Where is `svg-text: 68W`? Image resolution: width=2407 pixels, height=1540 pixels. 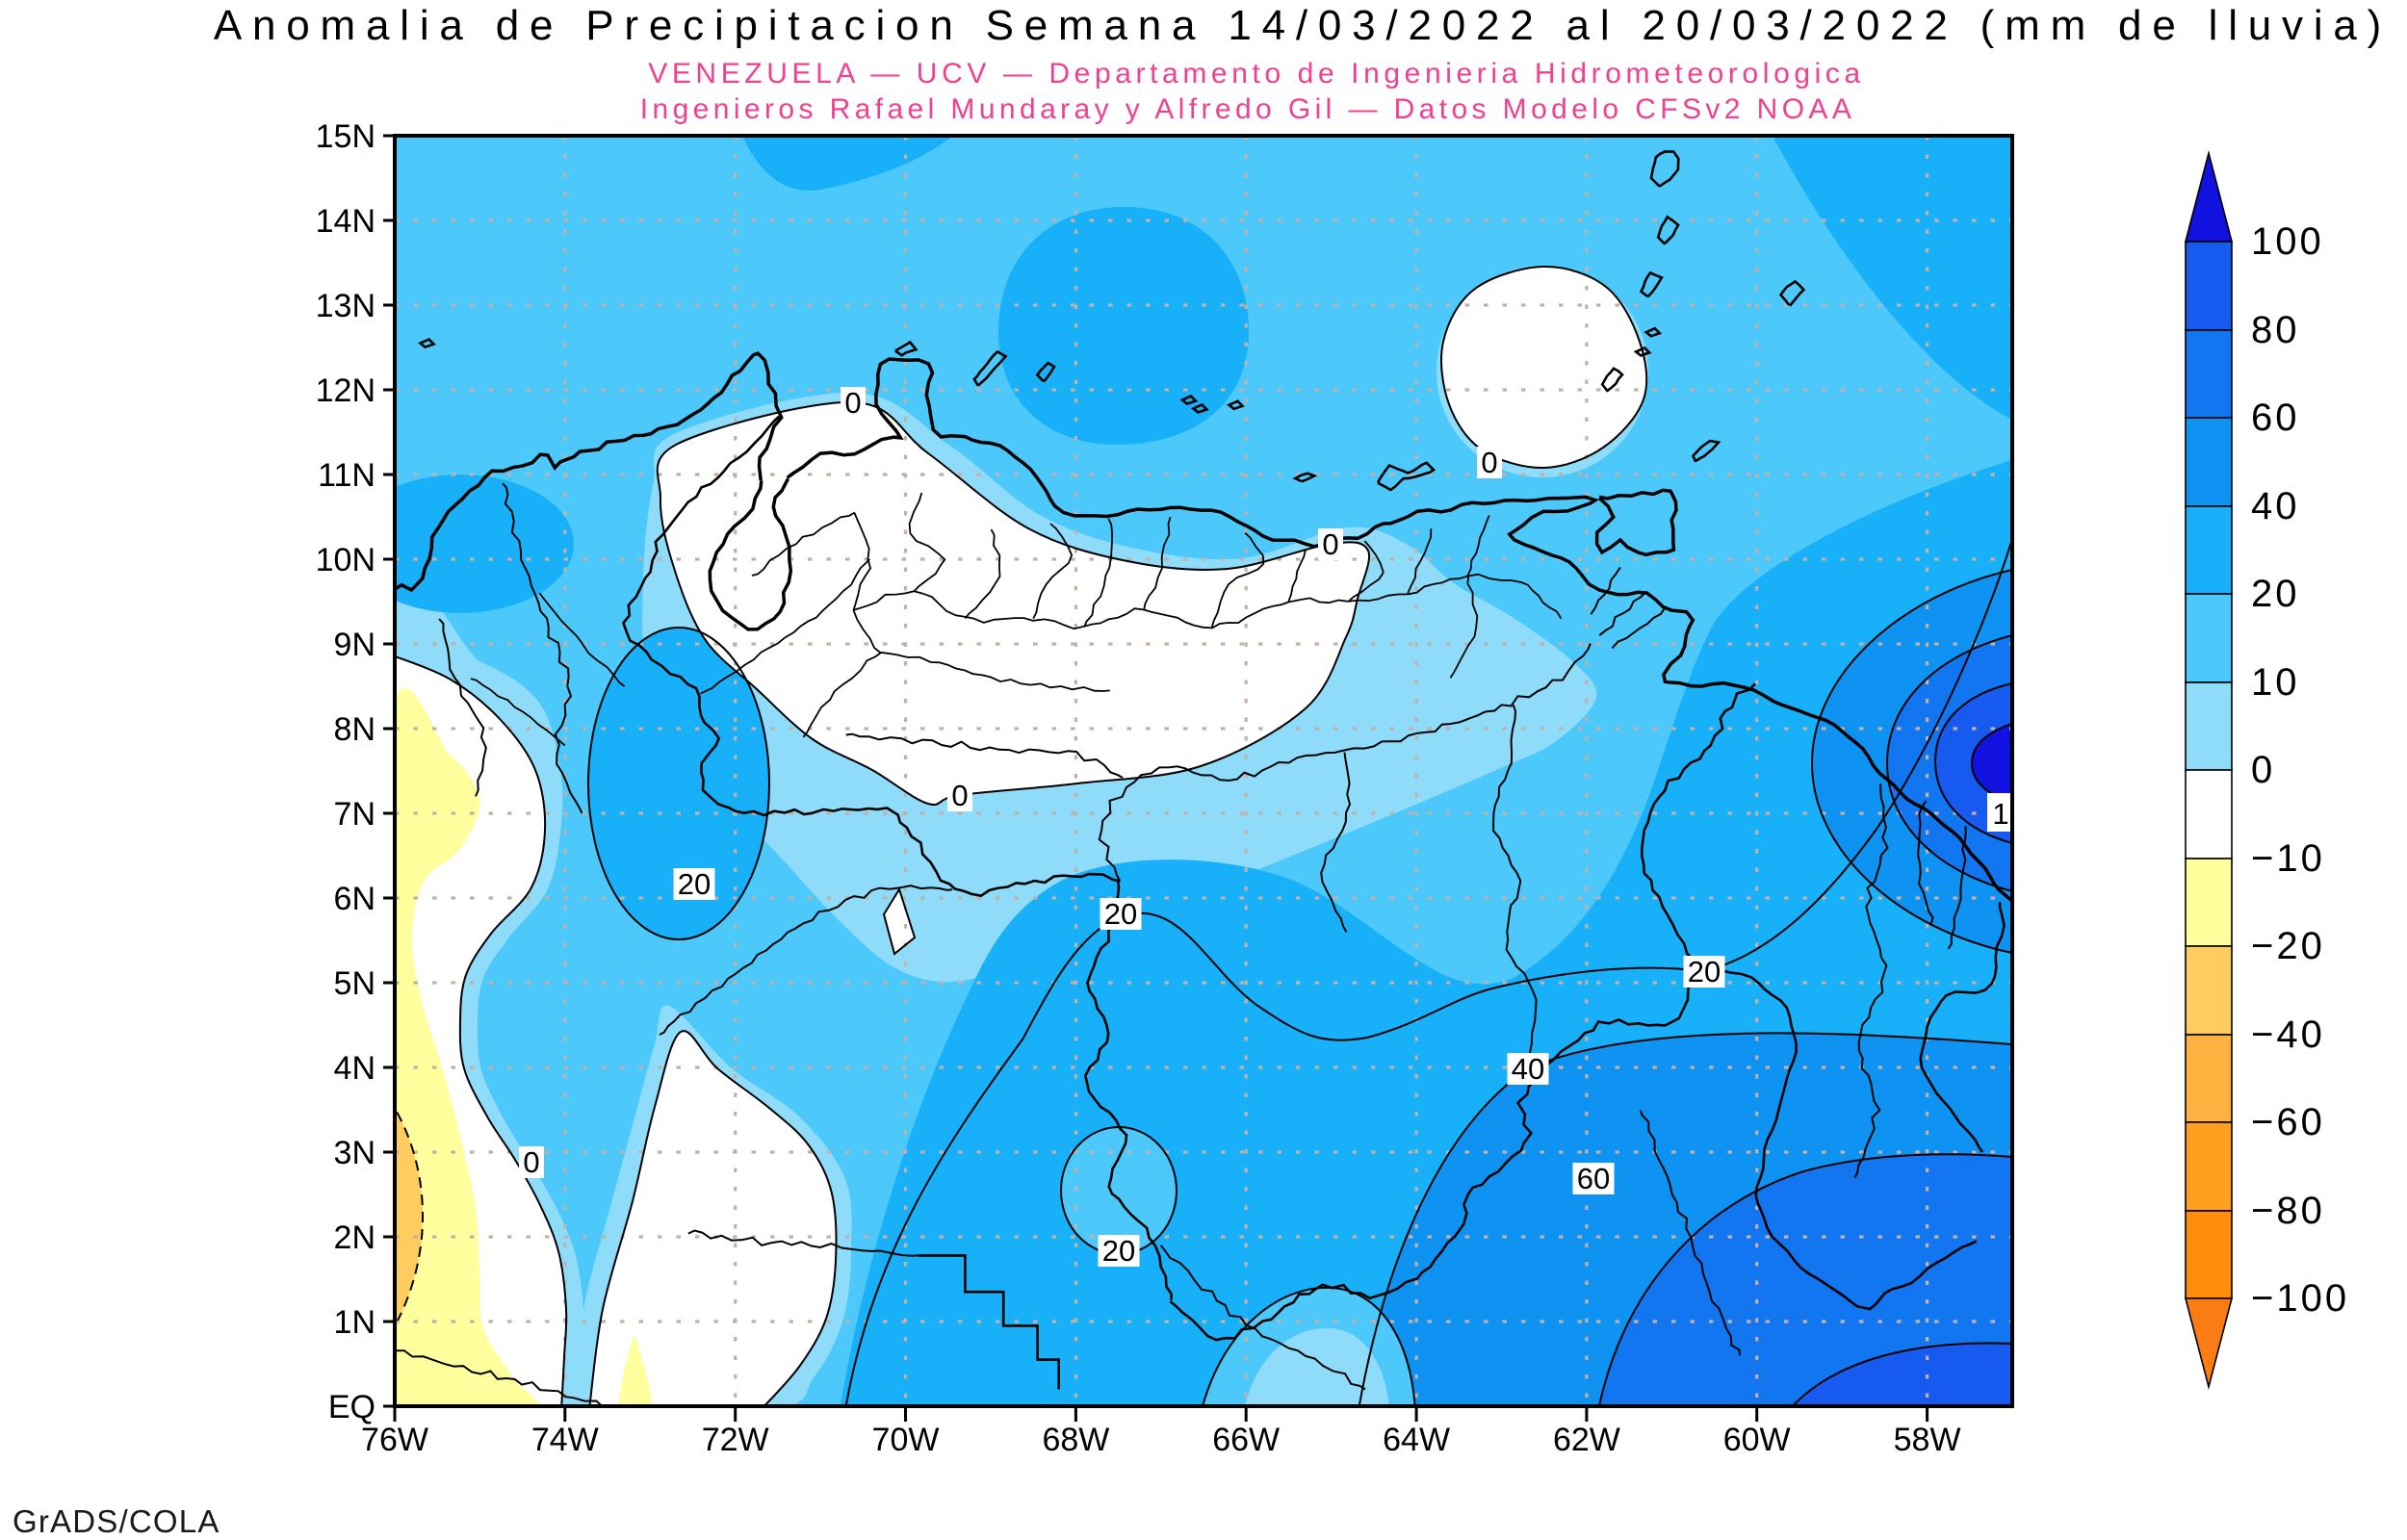 svg-text: 68W is located at coordinates (1075, 1440).